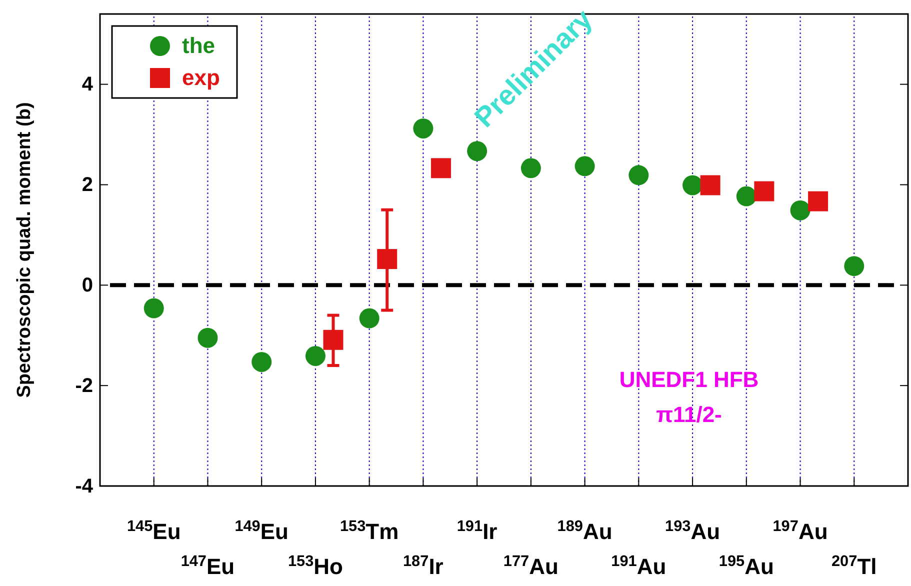 The image size is (911, 586). I want to click on x-tick-label: $^{197}$Au, so click(800, 531).